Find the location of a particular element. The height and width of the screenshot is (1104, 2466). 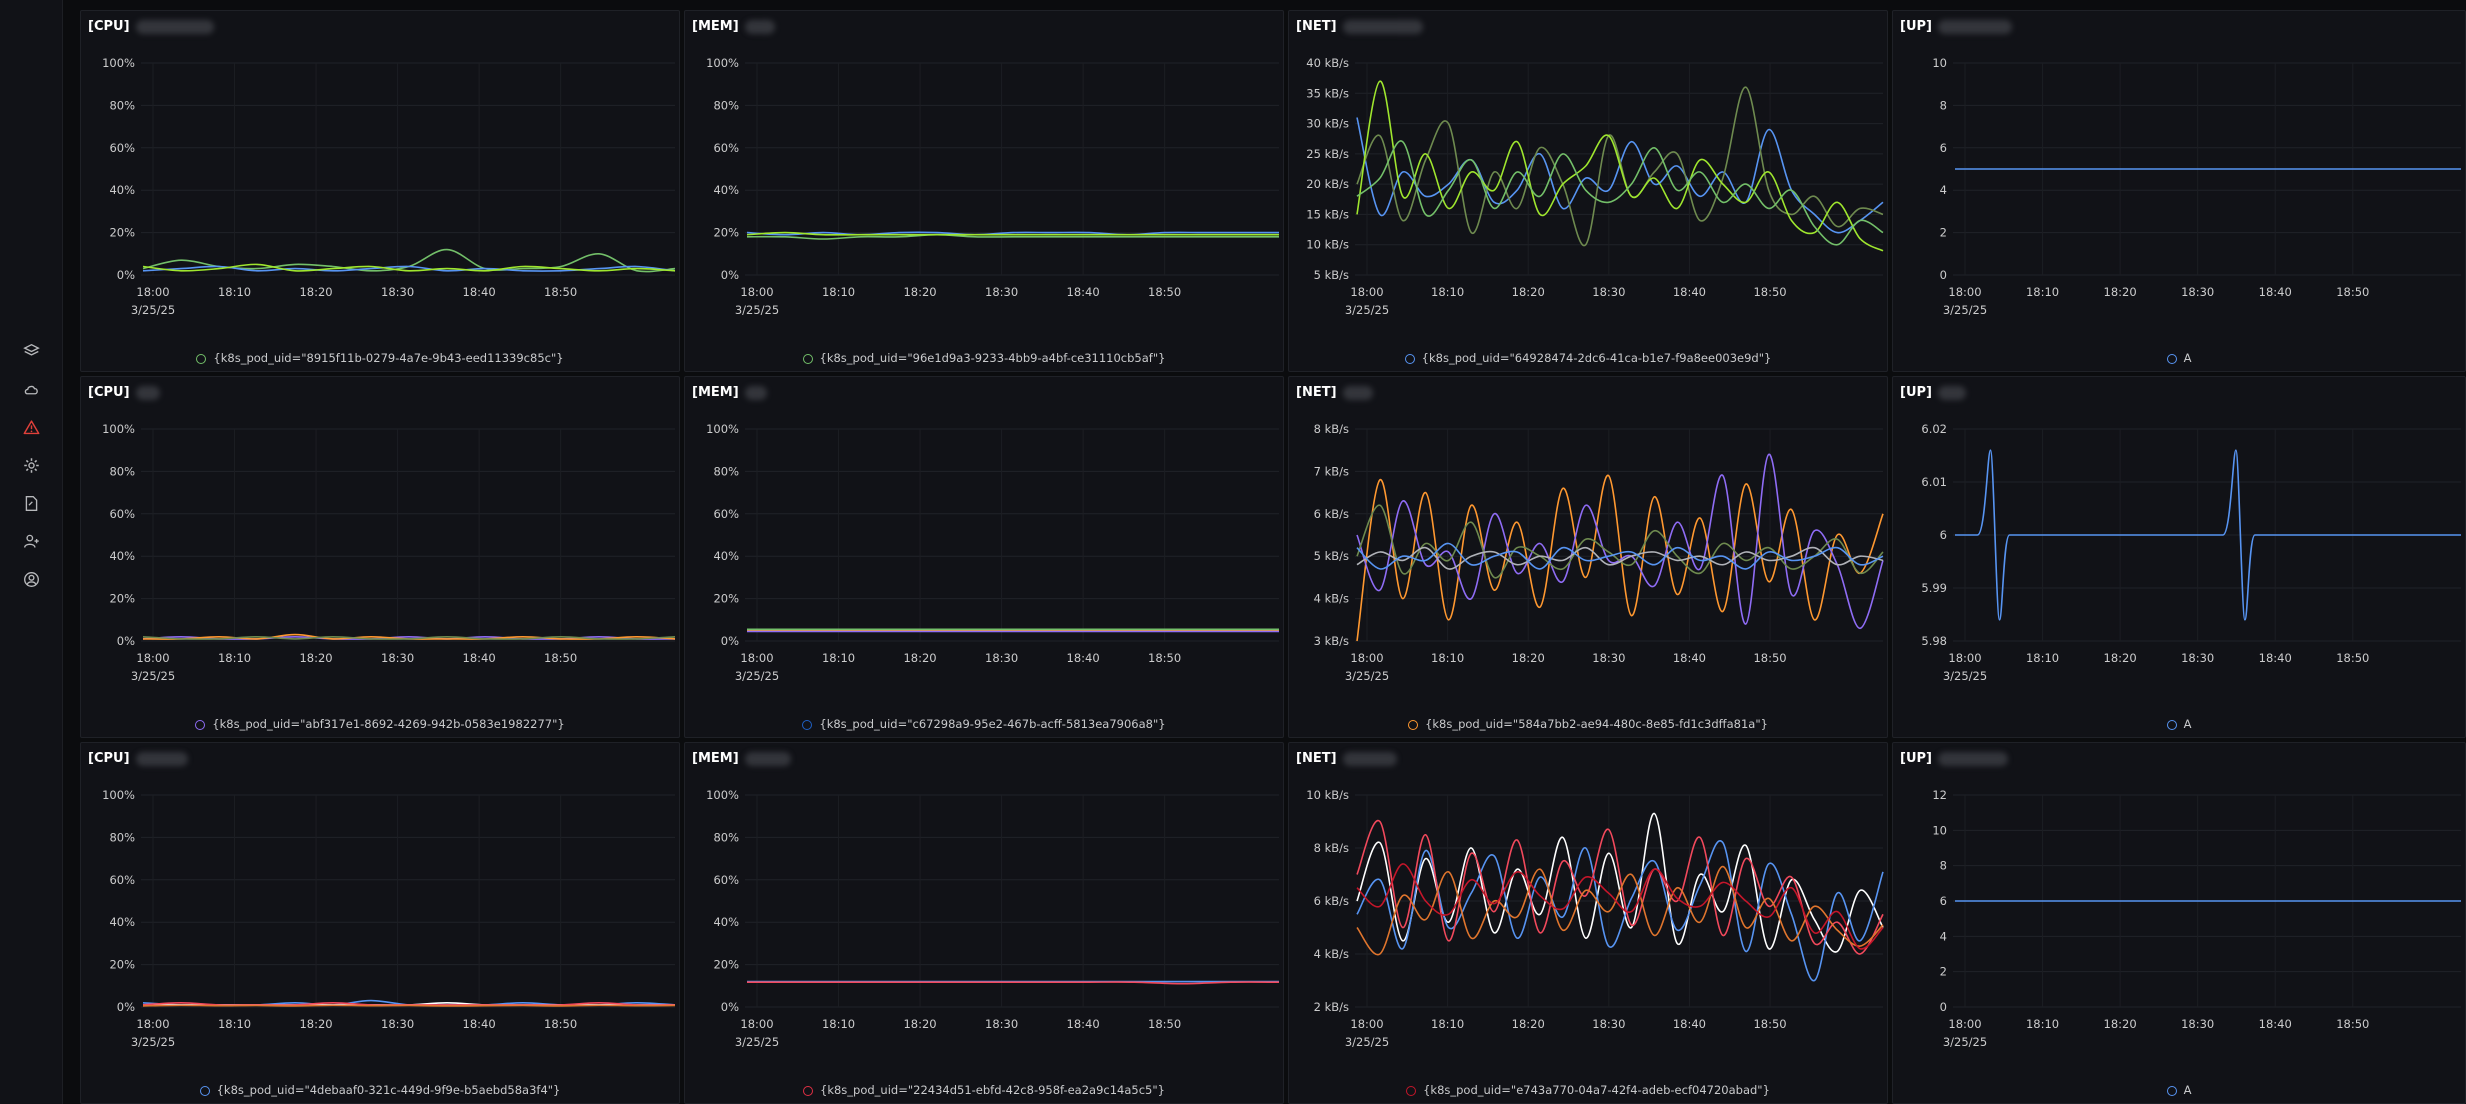

redacted-name is located at coordinates (1972, 758).